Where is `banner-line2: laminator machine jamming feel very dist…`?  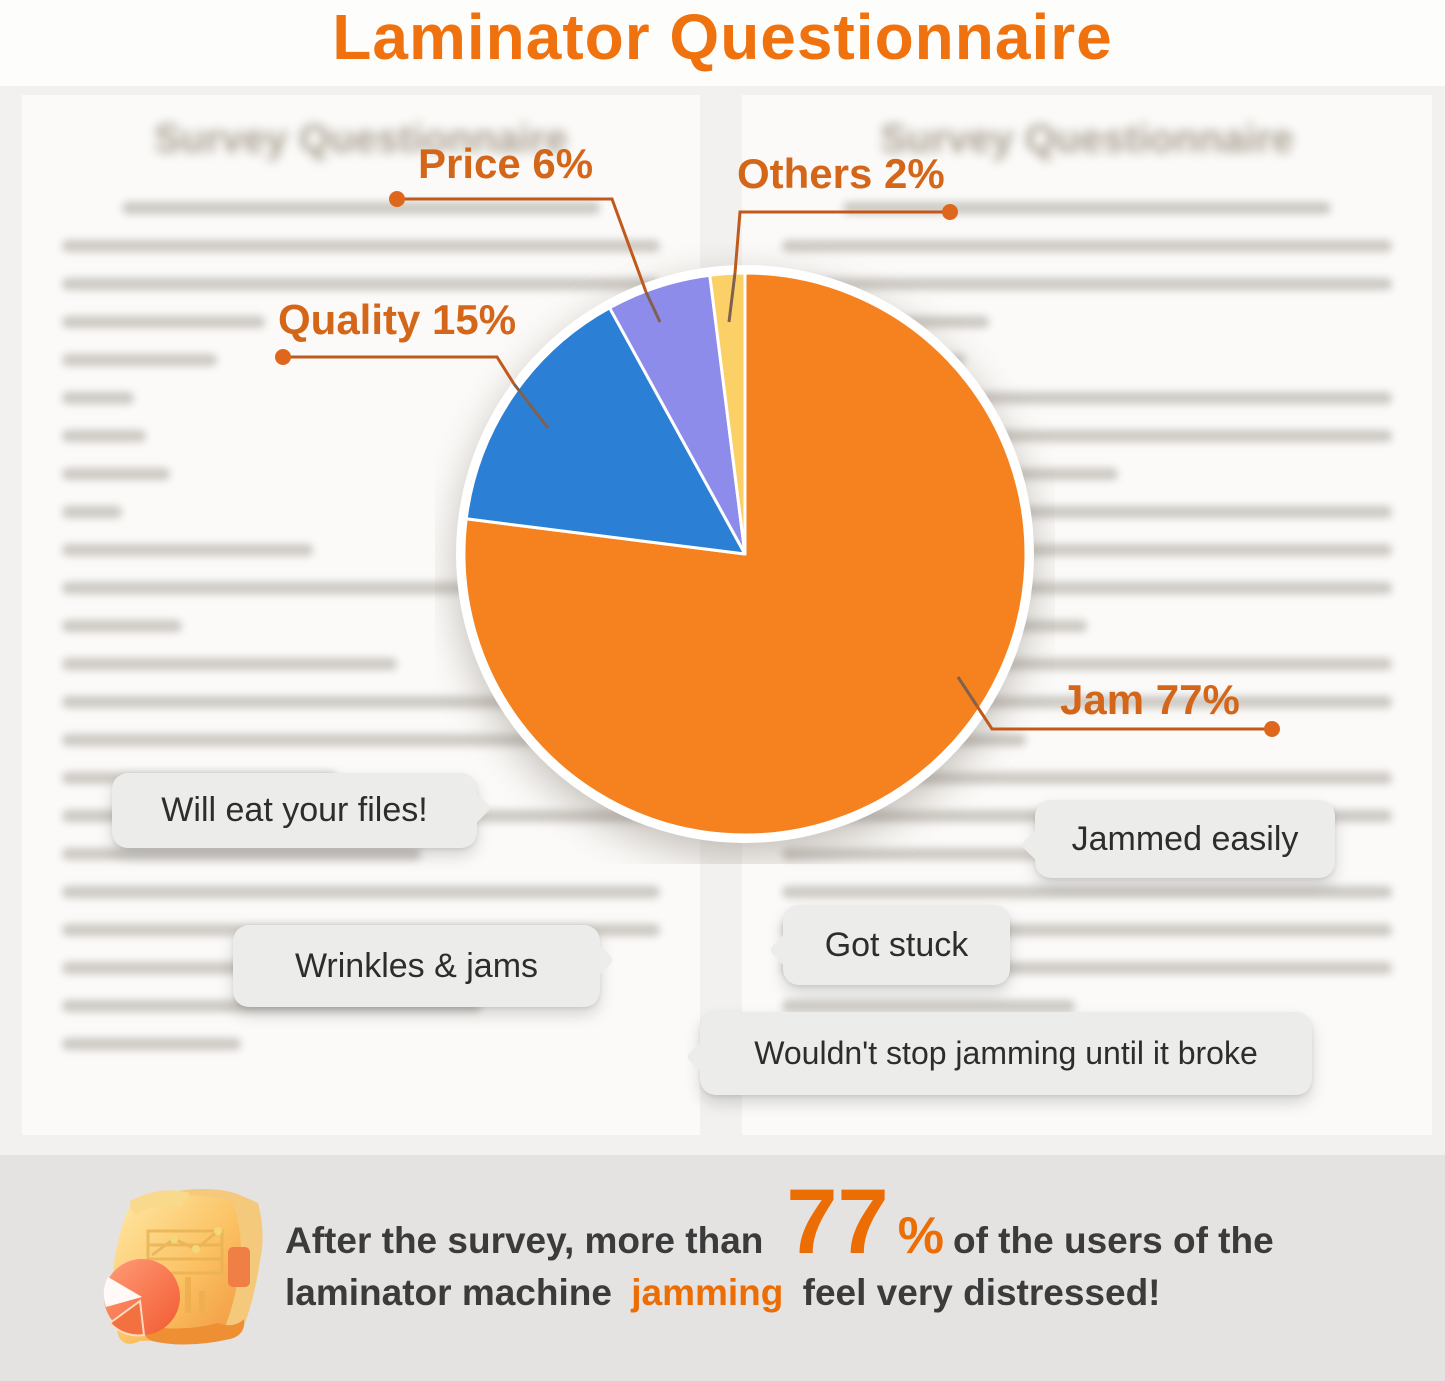 banner-line2: laminator machine jamming feel very dist… is located at coordinates (784, 1293).